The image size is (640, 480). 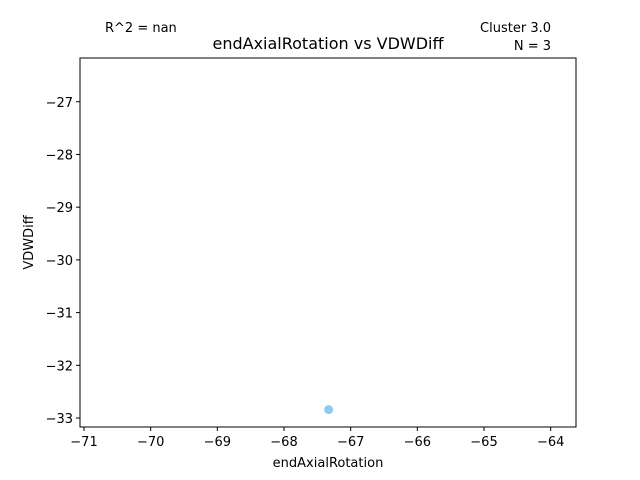 What do you see at coordinates (59, 208) in the screenshot?
I see `y-tick-label: −29` at bounding box center [59, 208].